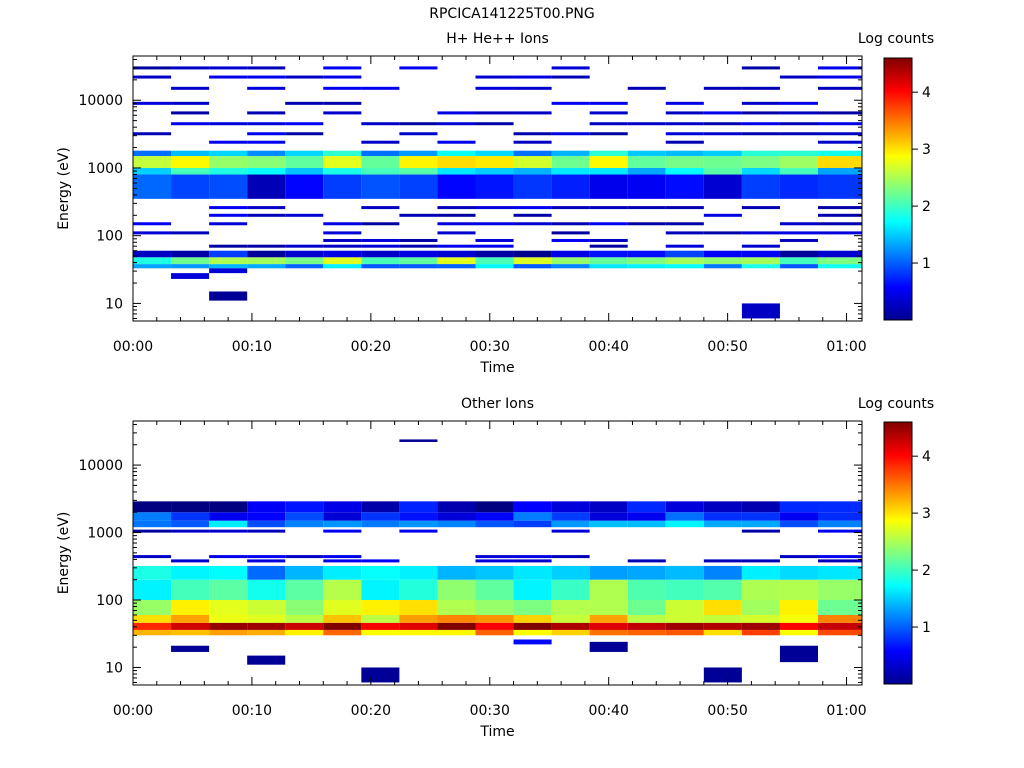  Describe the element at coordinates (496, 732) in the screenshot. I see `x-axis-label: Time` at that location.